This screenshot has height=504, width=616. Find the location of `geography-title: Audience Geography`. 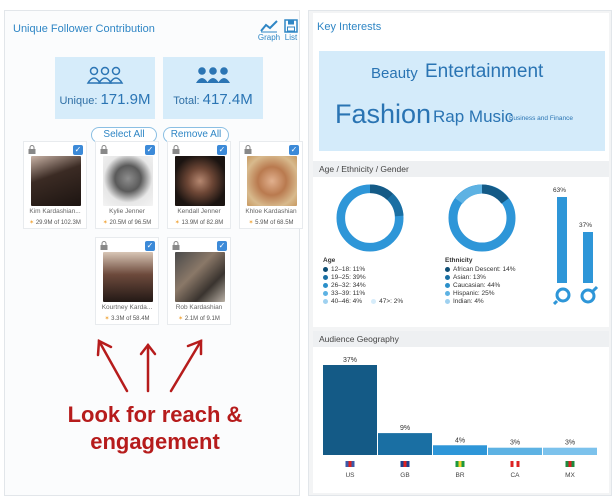

geography-title: Audience Geography is located at coordinates (461, 339).